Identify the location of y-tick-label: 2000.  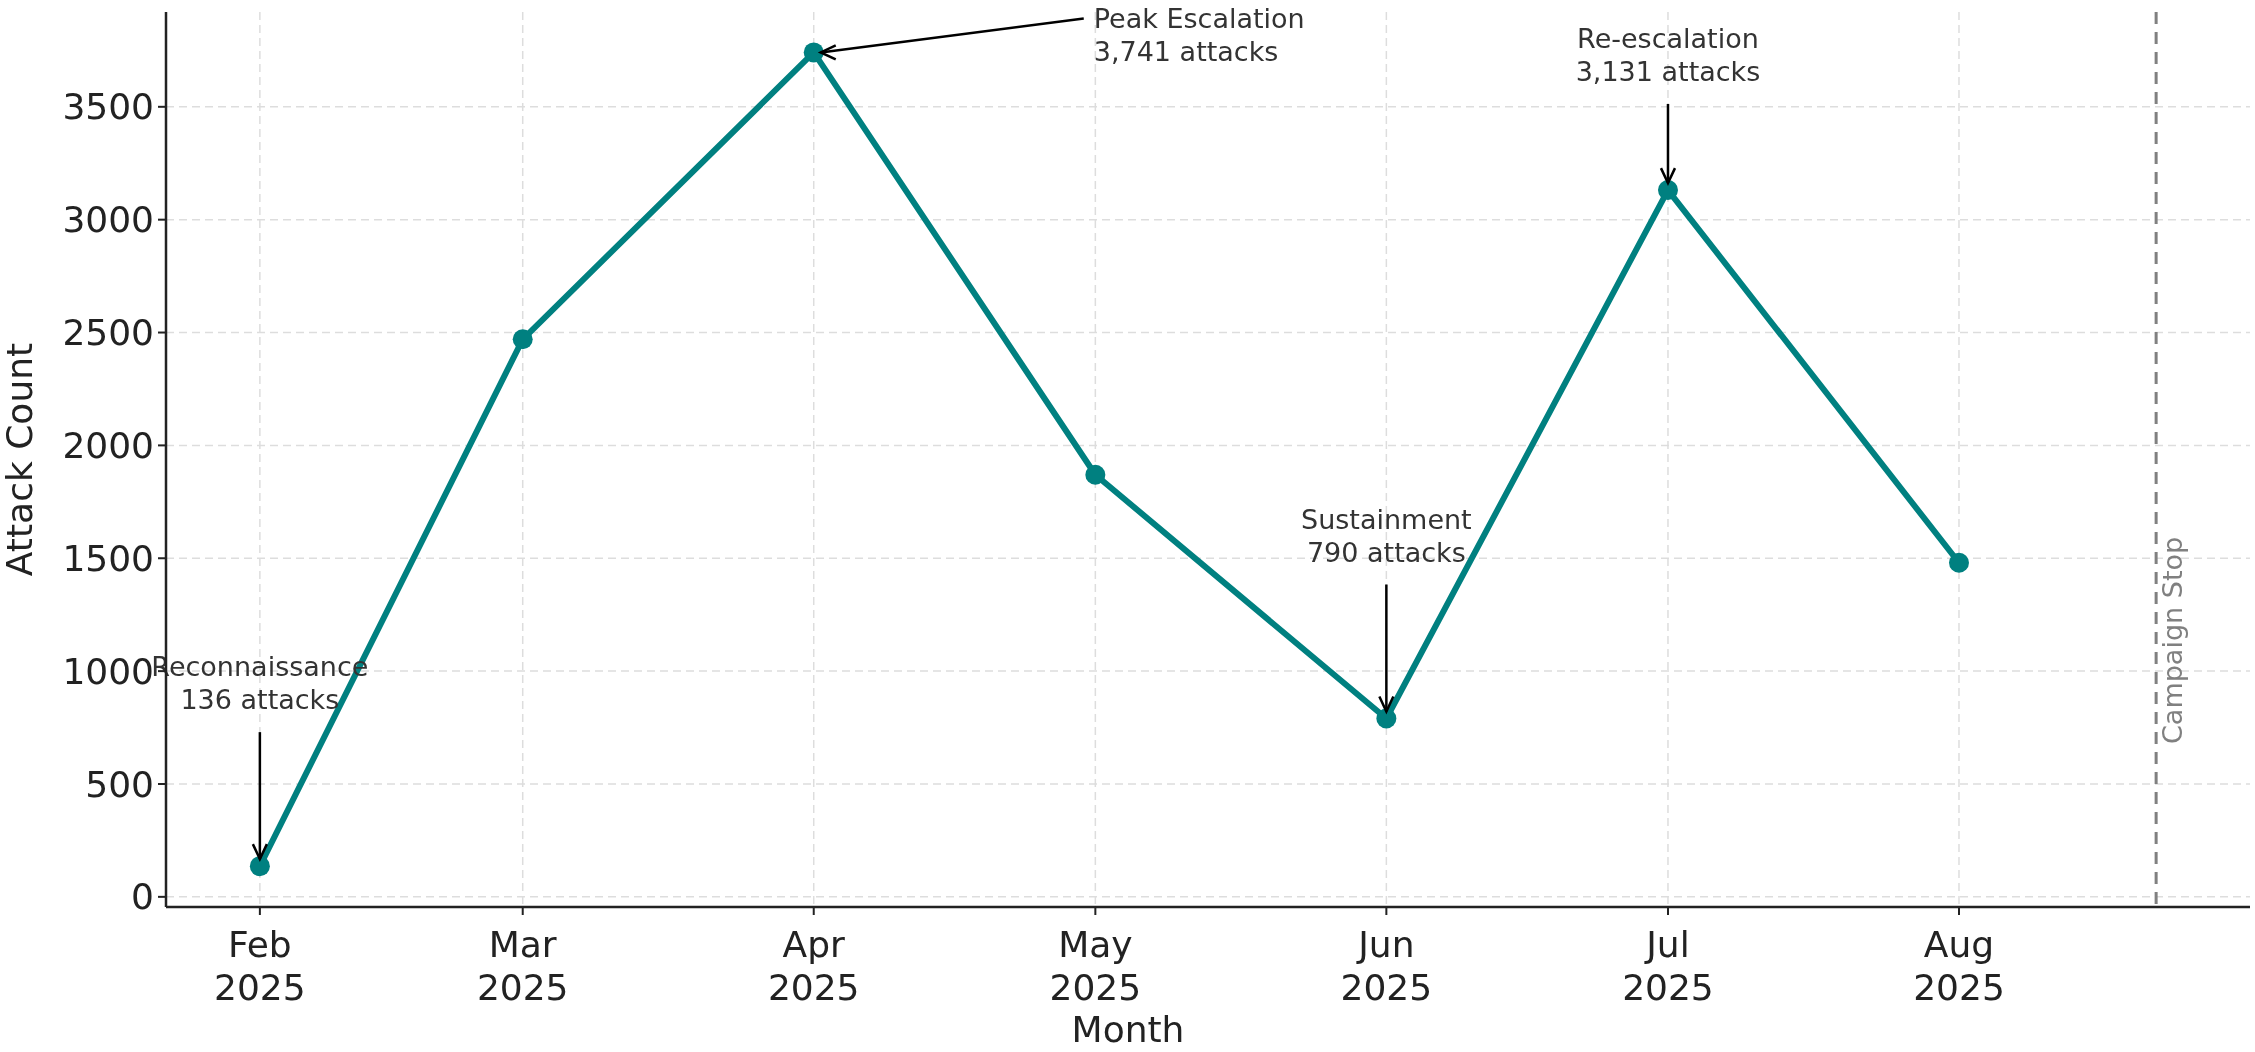
(108, 445).